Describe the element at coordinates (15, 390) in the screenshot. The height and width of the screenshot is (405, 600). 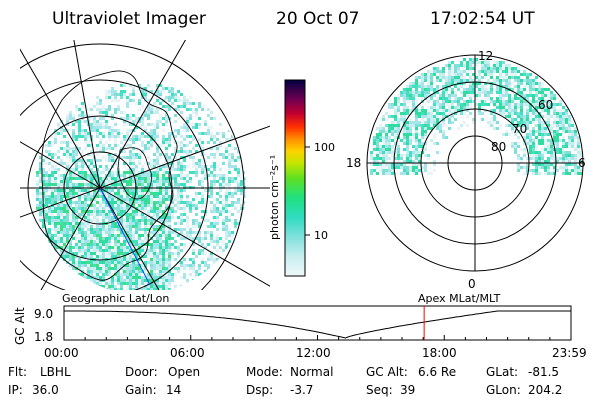
I see `ip-label: IP:` at that location.